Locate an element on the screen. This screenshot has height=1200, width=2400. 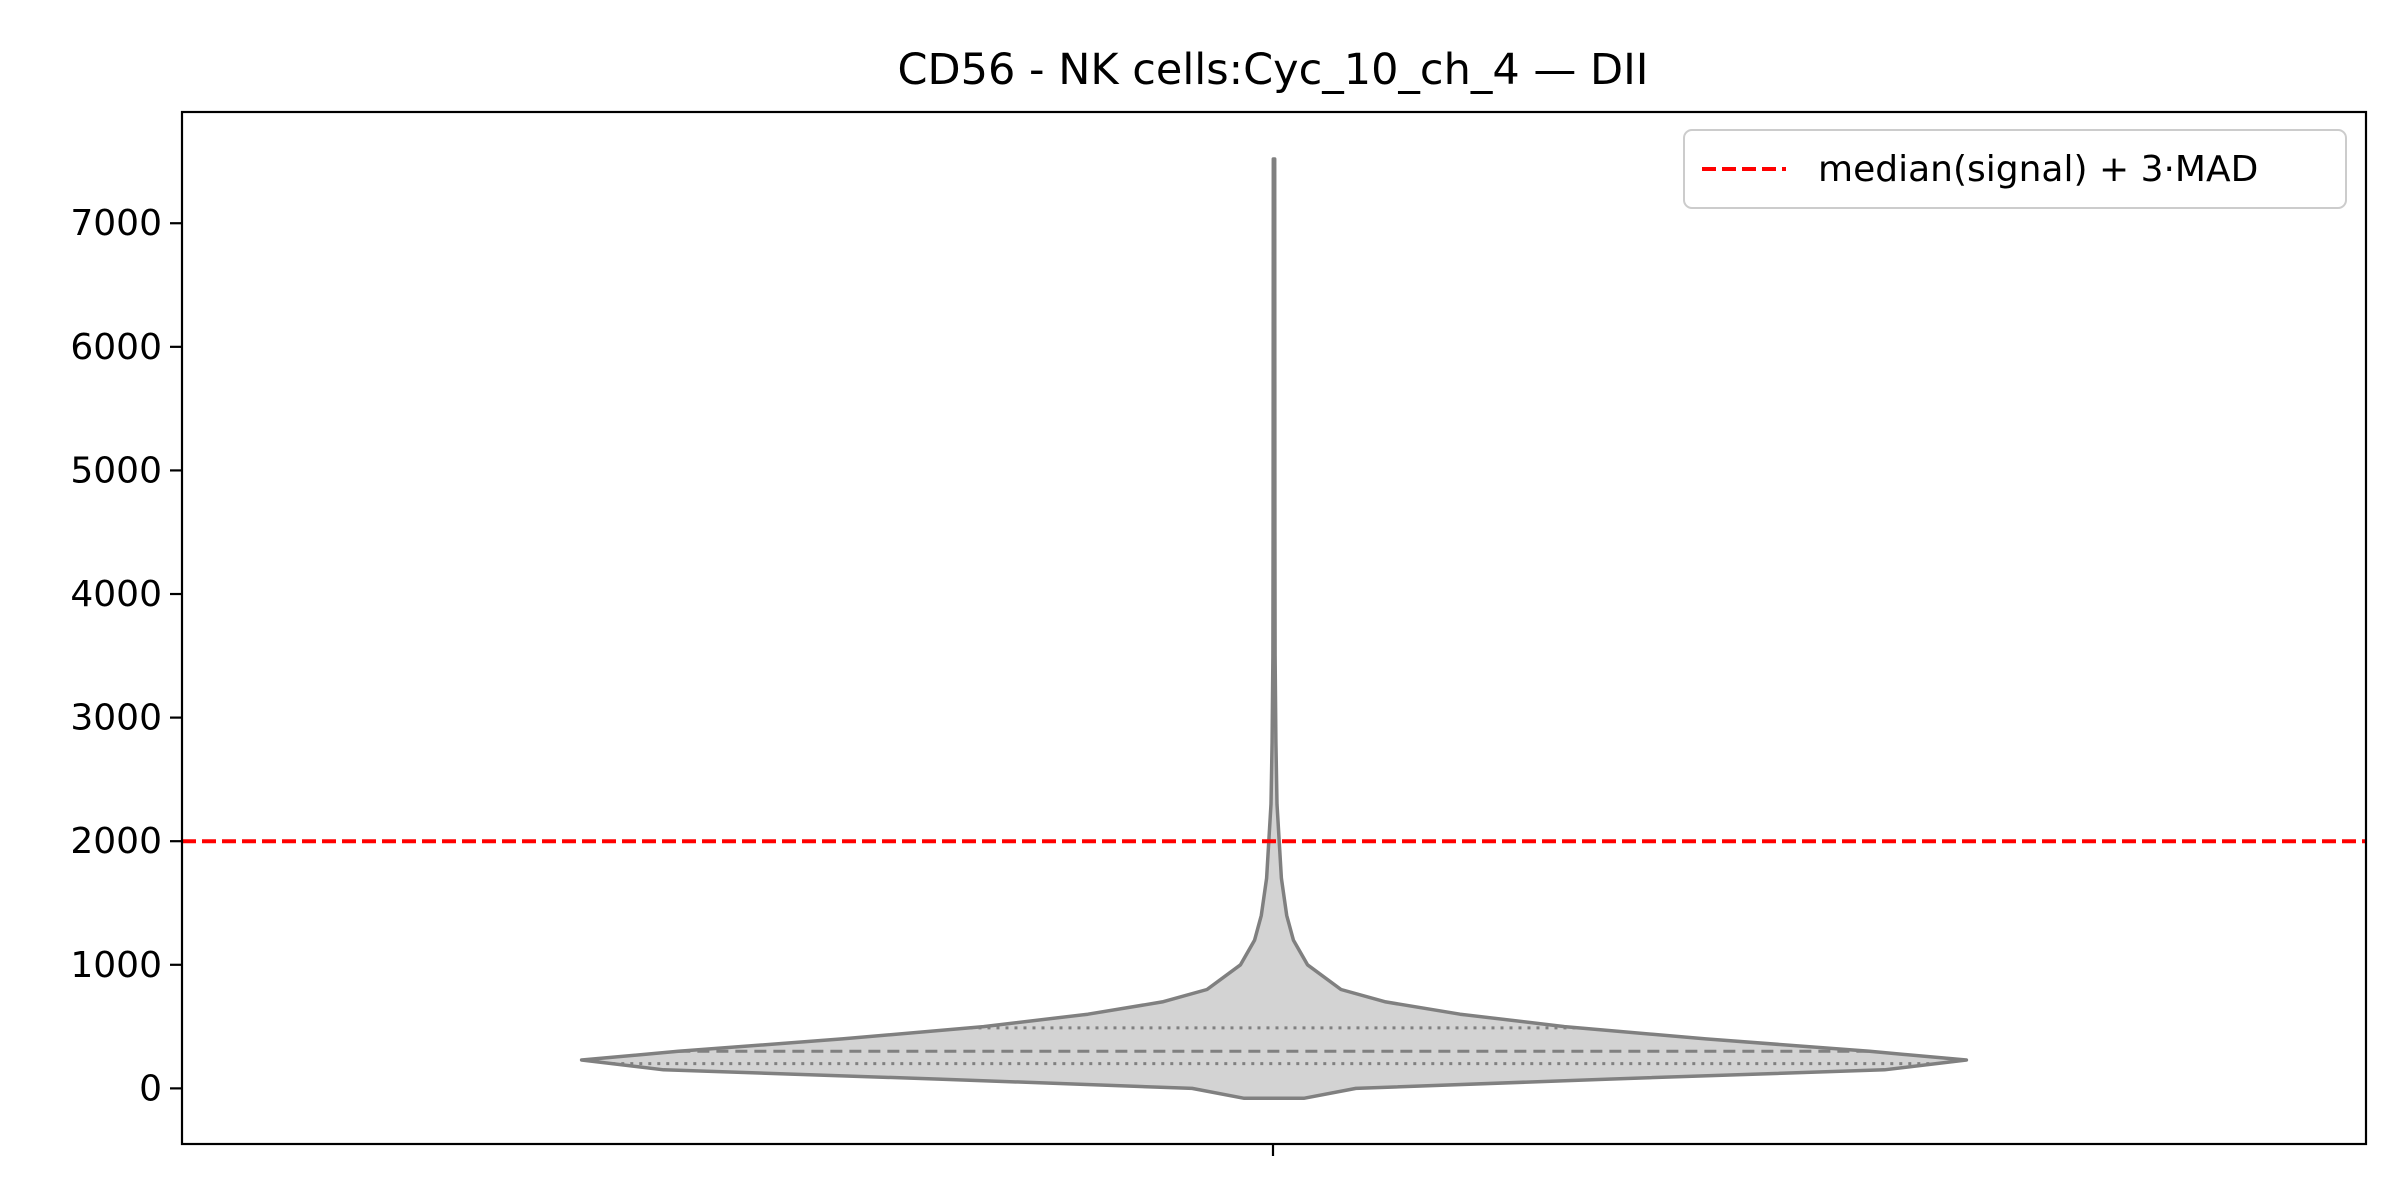
y-tick-label: 4000 is located at coordinates (116, 594).